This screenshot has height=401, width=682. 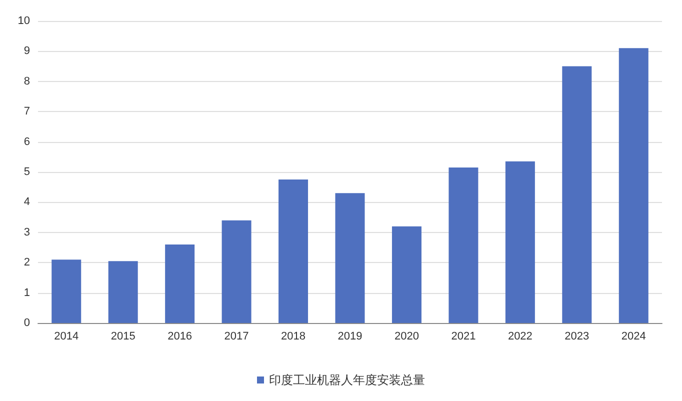 I want to click on x-tick-label: 2024, so click(x=633, y=336).